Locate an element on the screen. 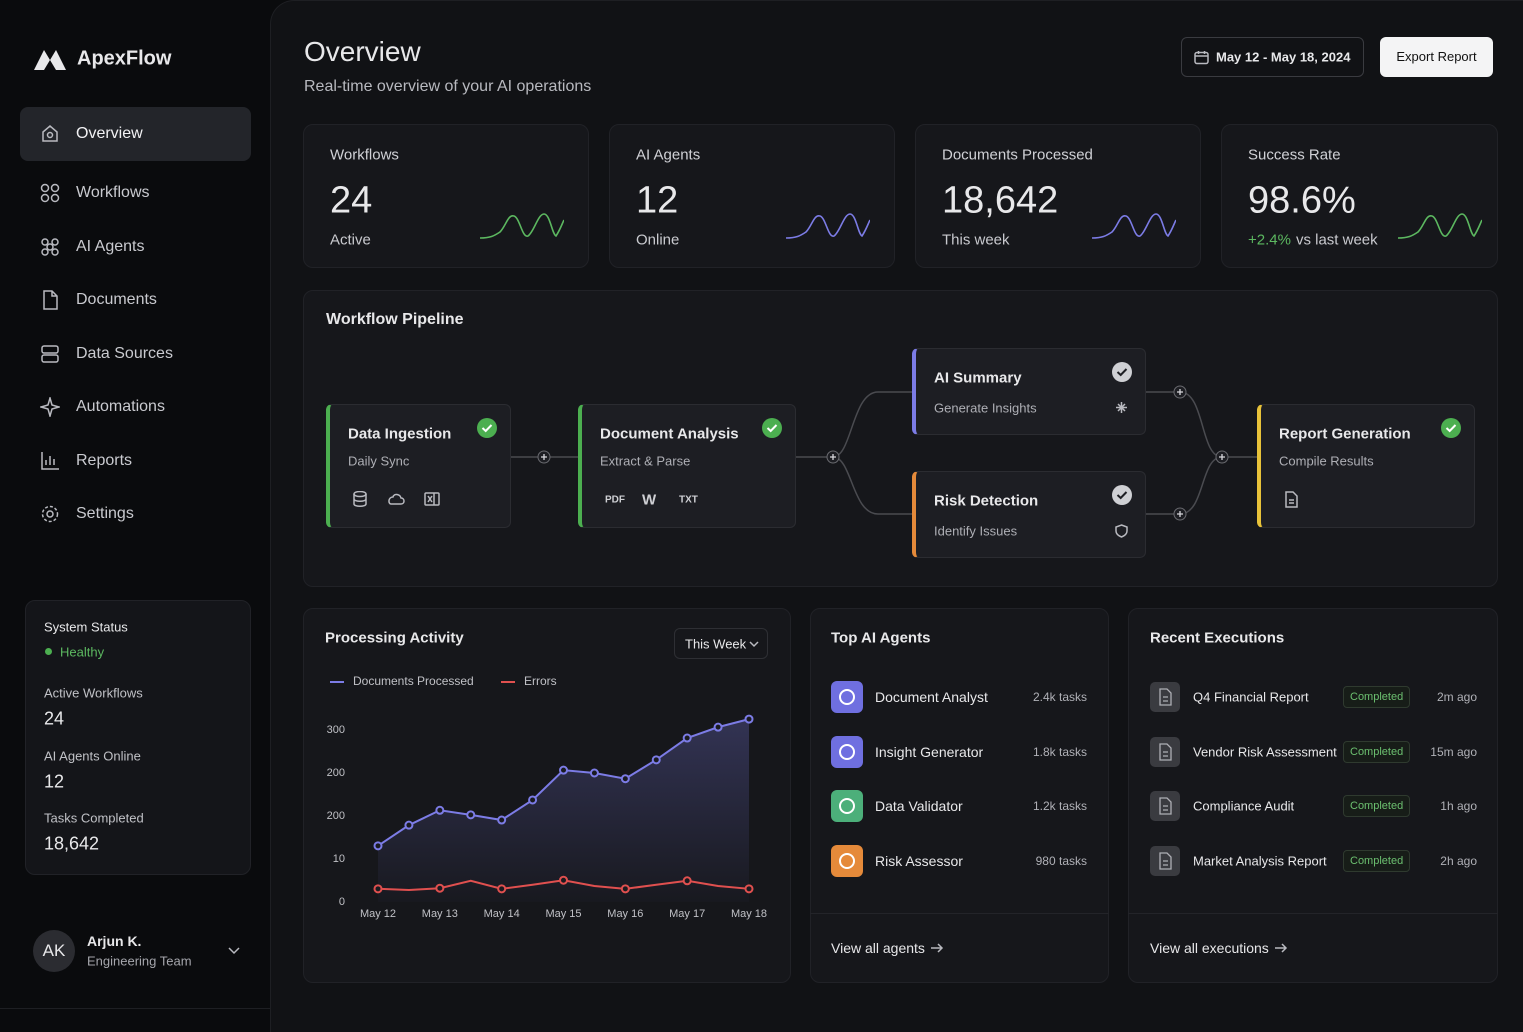 Image resolution: width=1523 pixels, height=1032 pixels. stat-value: 18,642 is located at coordinates (1000, 200).